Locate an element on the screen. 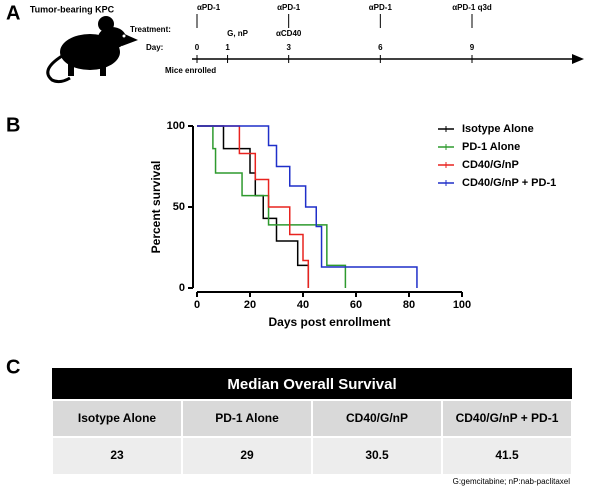  panel-label: A is located at coordinates (13, 13).